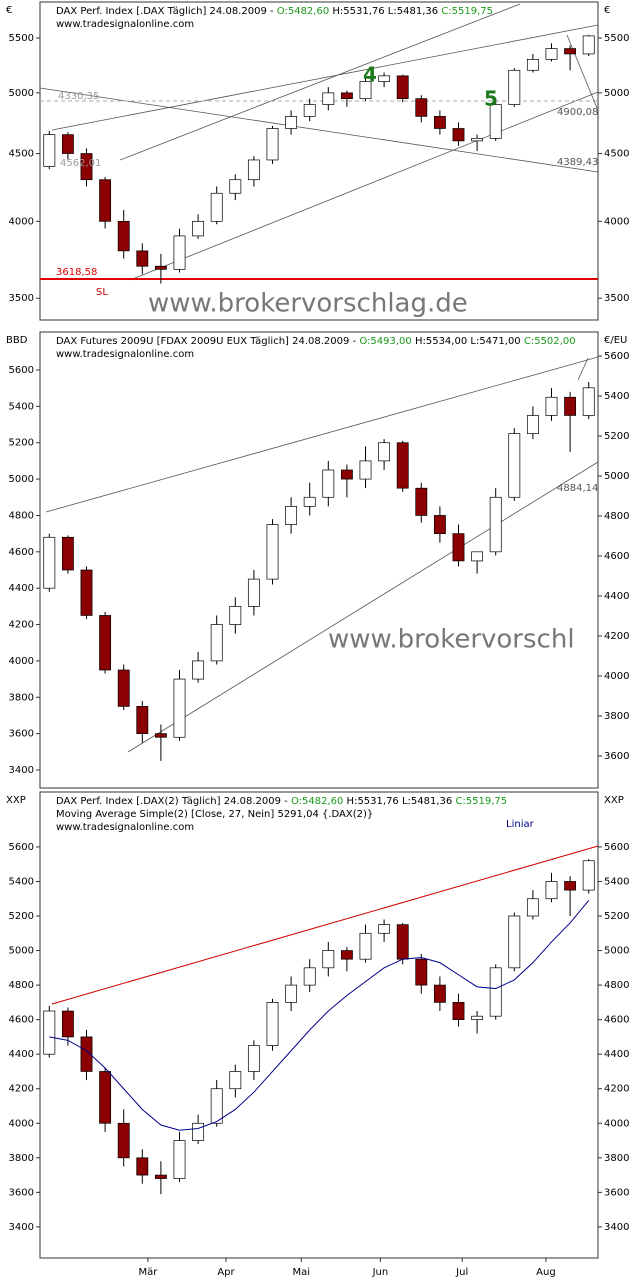  What do you see at coordinates (125, 24) in the screenshot?
I see `source: www.tradesignalonline.com` at bounding box center [125, 24].